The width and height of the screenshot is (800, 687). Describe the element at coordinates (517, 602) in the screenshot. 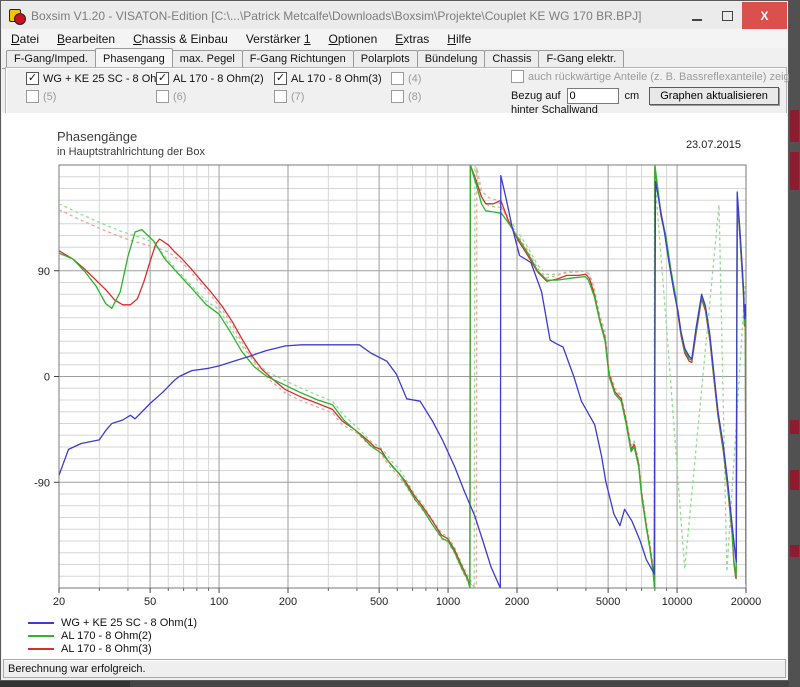

I see `svg-text: 2000` at that location.